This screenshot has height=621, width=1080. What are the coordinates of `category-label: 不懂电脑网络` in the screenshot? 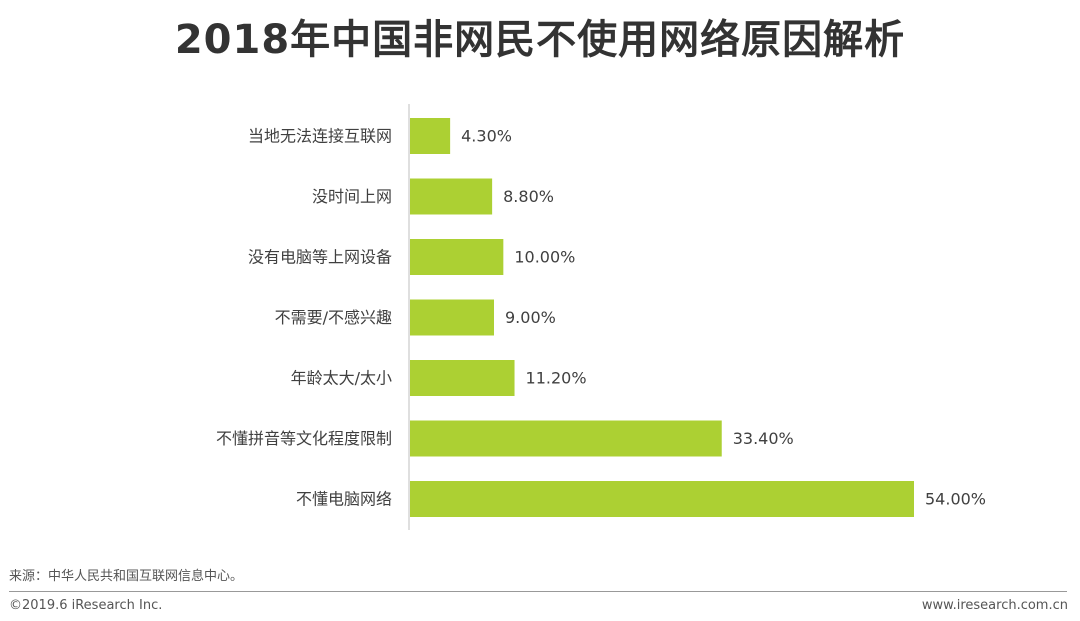 It's located at (344, 499).